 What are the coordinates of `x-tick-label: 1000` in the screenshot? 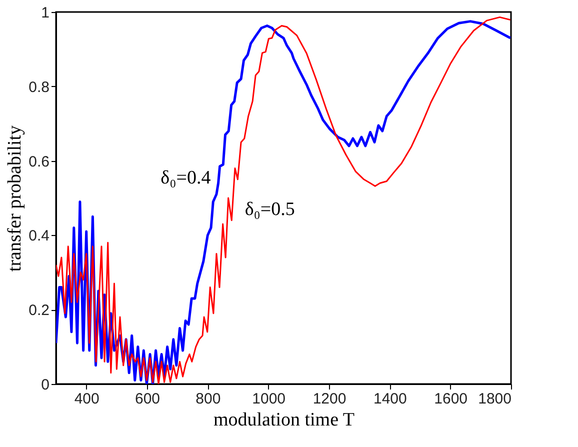 It's located at (269, 399).